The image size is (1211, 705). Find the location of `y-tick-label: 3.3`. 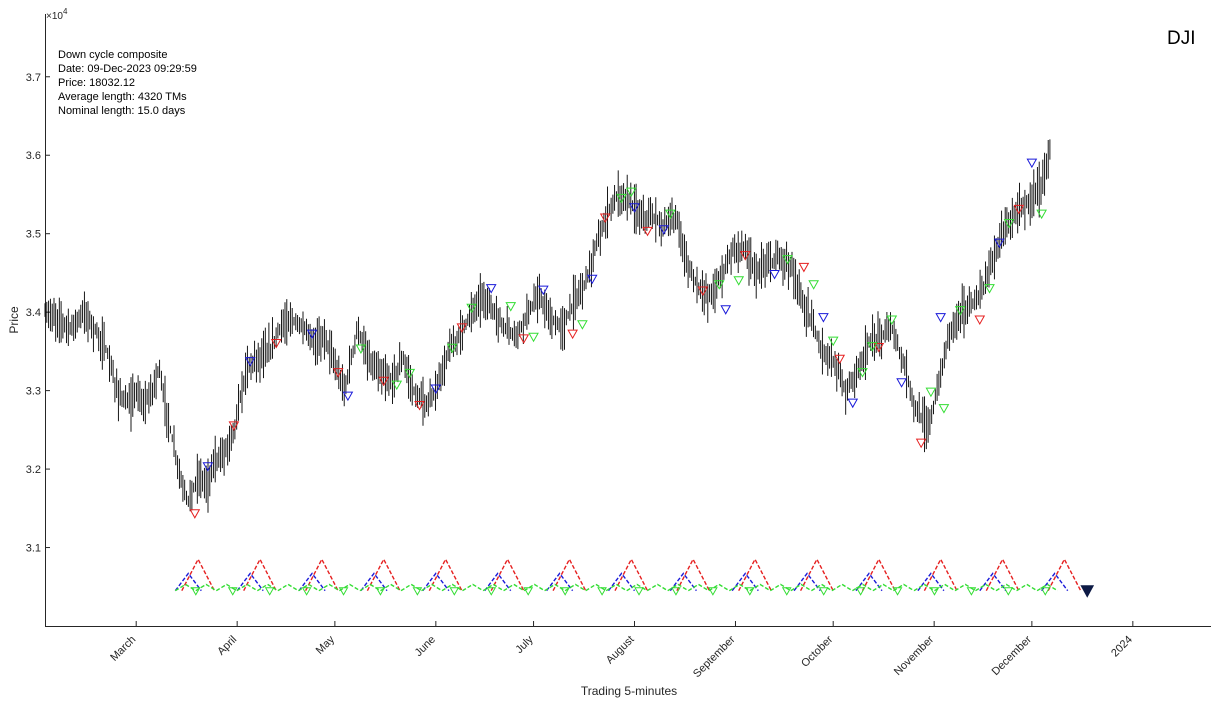

y-tick-label: 3.3 is located at coordinates (33, 392).